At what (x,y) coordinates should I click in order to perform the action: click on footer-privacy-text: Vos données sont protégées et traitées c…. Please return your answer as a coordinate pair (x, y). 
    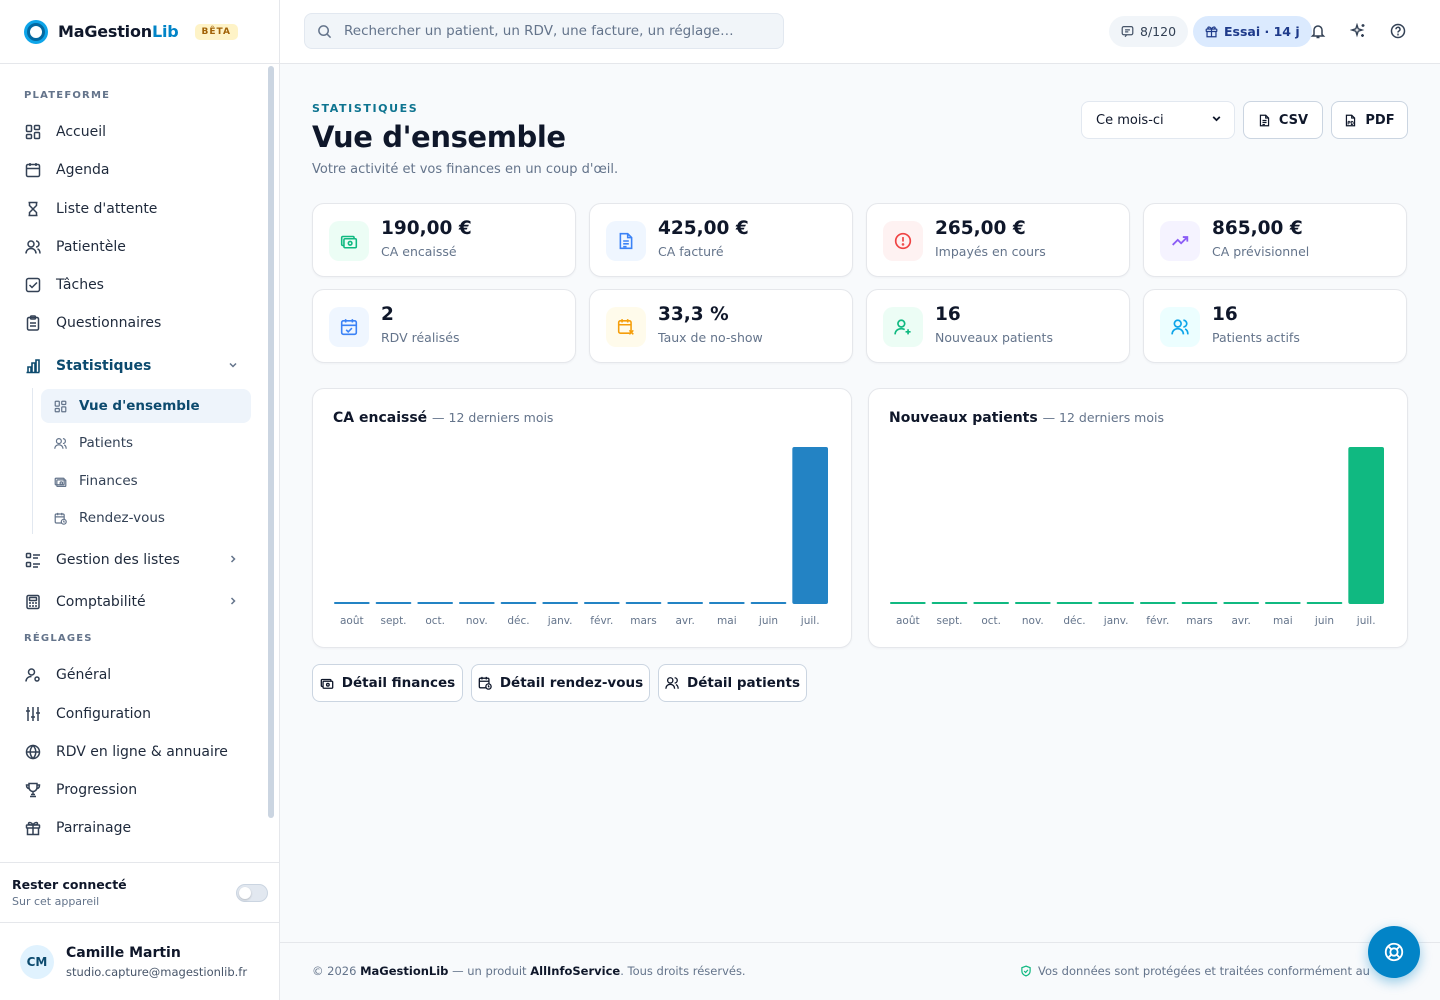
    Looking at the image, I should click on (1204, 971).